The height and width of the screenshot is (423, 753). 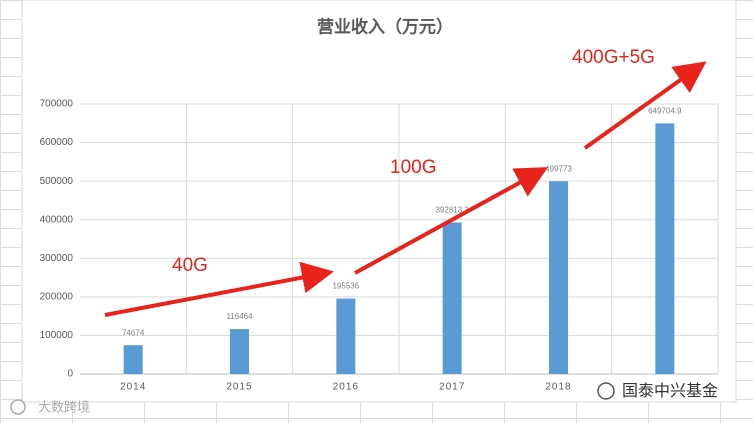 What do you see at coordinates (345, 286) in the screenshot?
I see `data-label: 195536` at bounding box center [345, 286].